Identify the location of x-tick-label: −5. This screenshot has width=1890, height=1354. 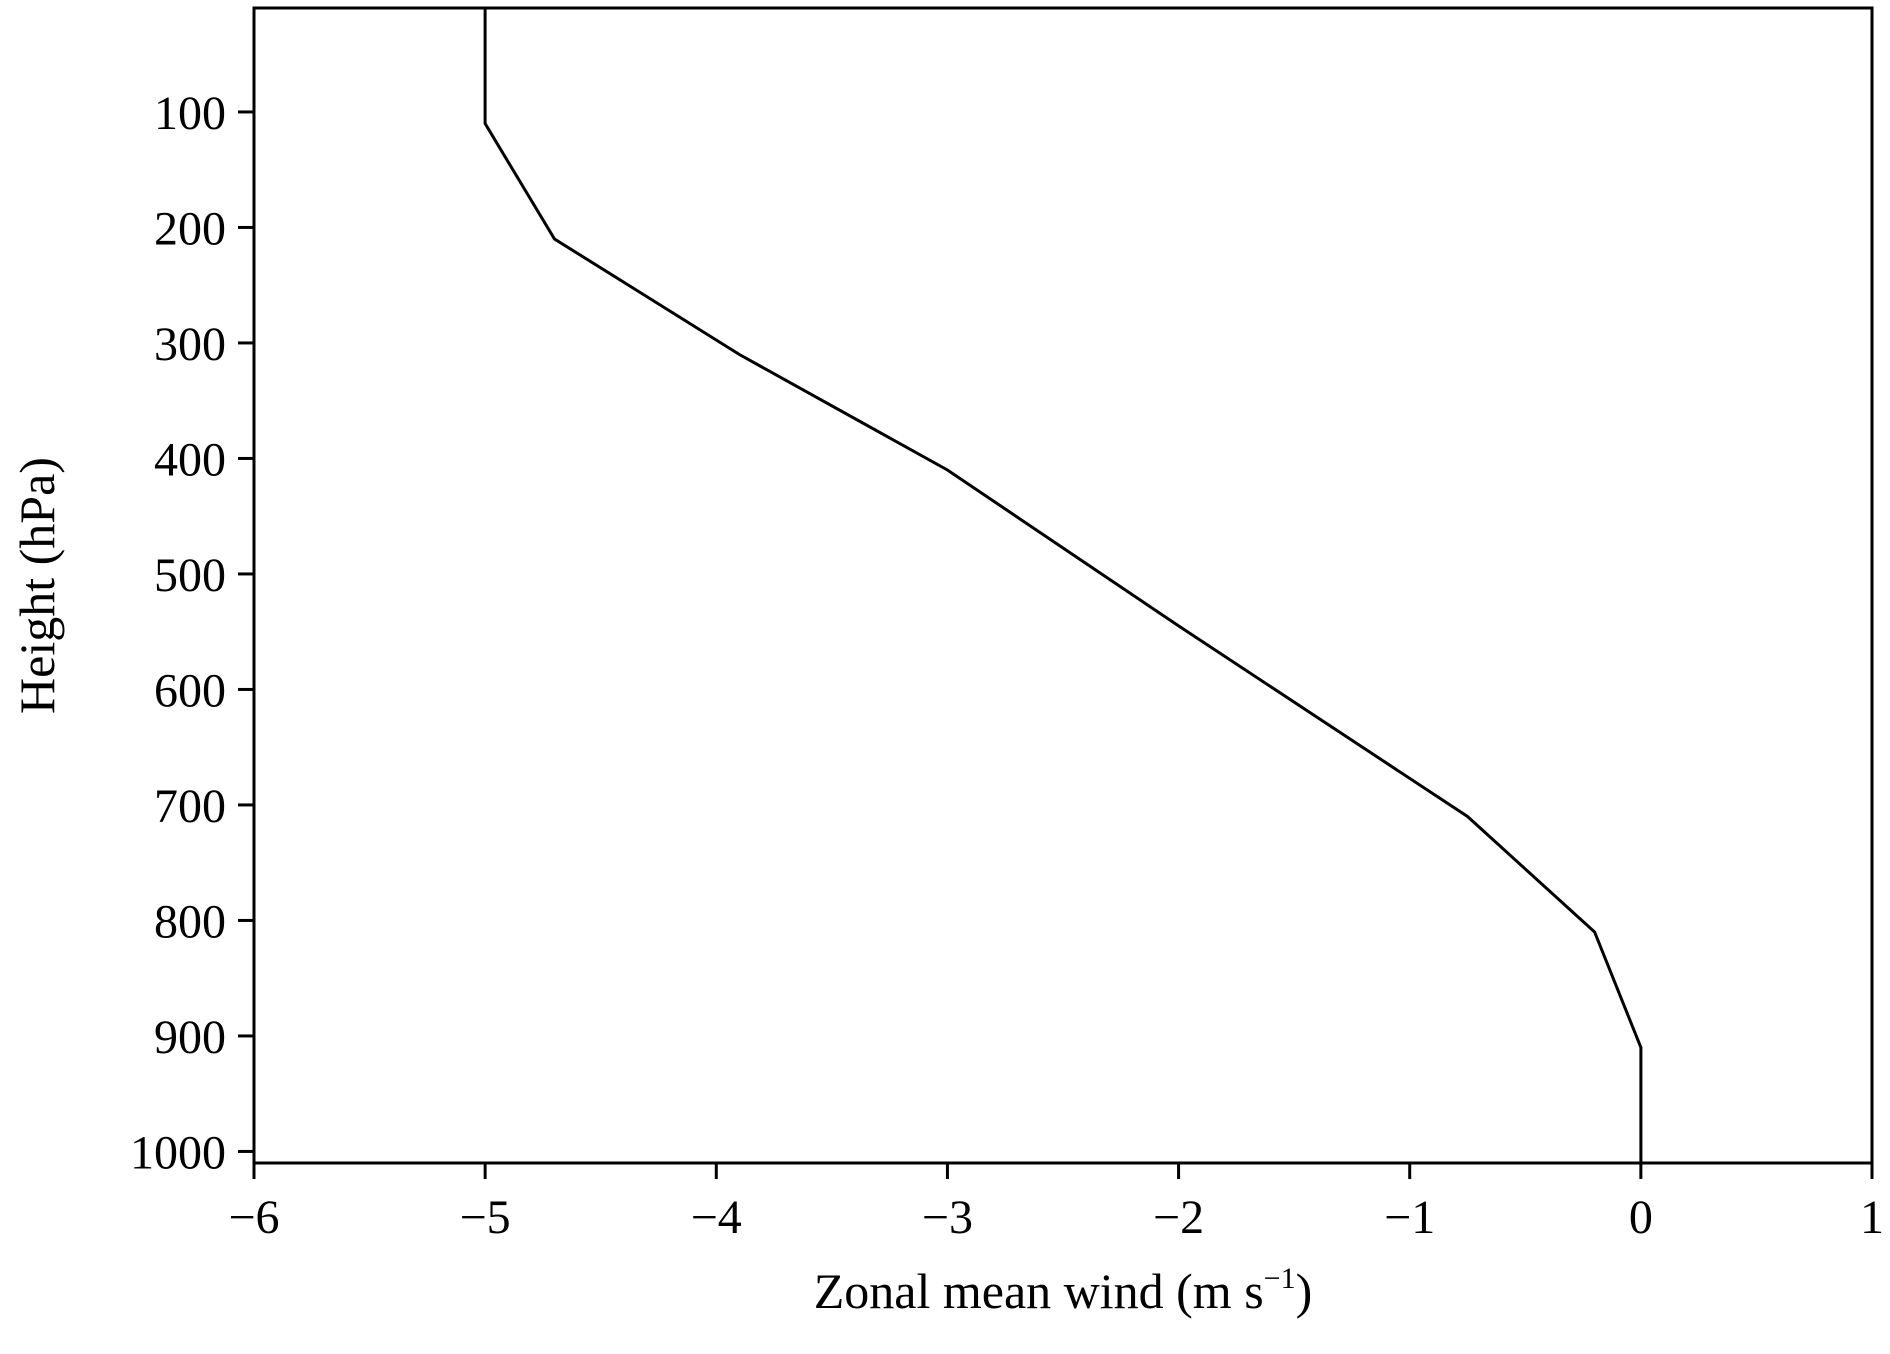
(485, 1217).